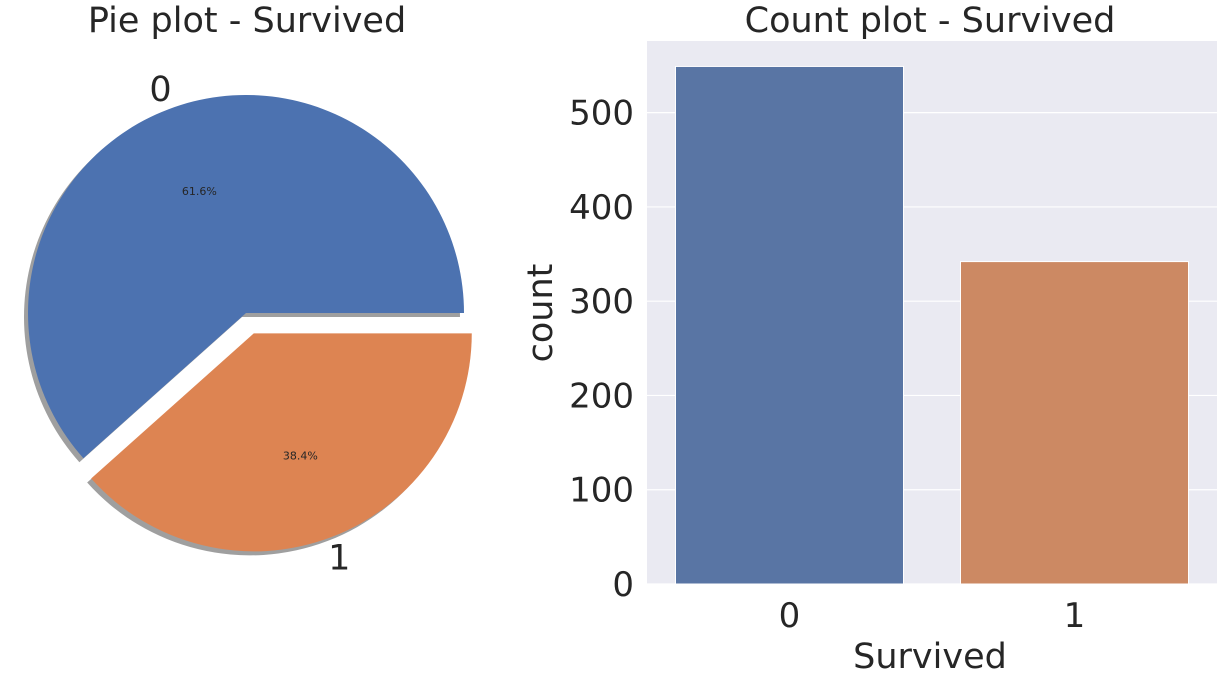 The width and height of the screenshot is (1229, 683). Describe the element at coordinates (300, 456) in the screenshot. I see `pie-pct-1: 38.4%` at that location.